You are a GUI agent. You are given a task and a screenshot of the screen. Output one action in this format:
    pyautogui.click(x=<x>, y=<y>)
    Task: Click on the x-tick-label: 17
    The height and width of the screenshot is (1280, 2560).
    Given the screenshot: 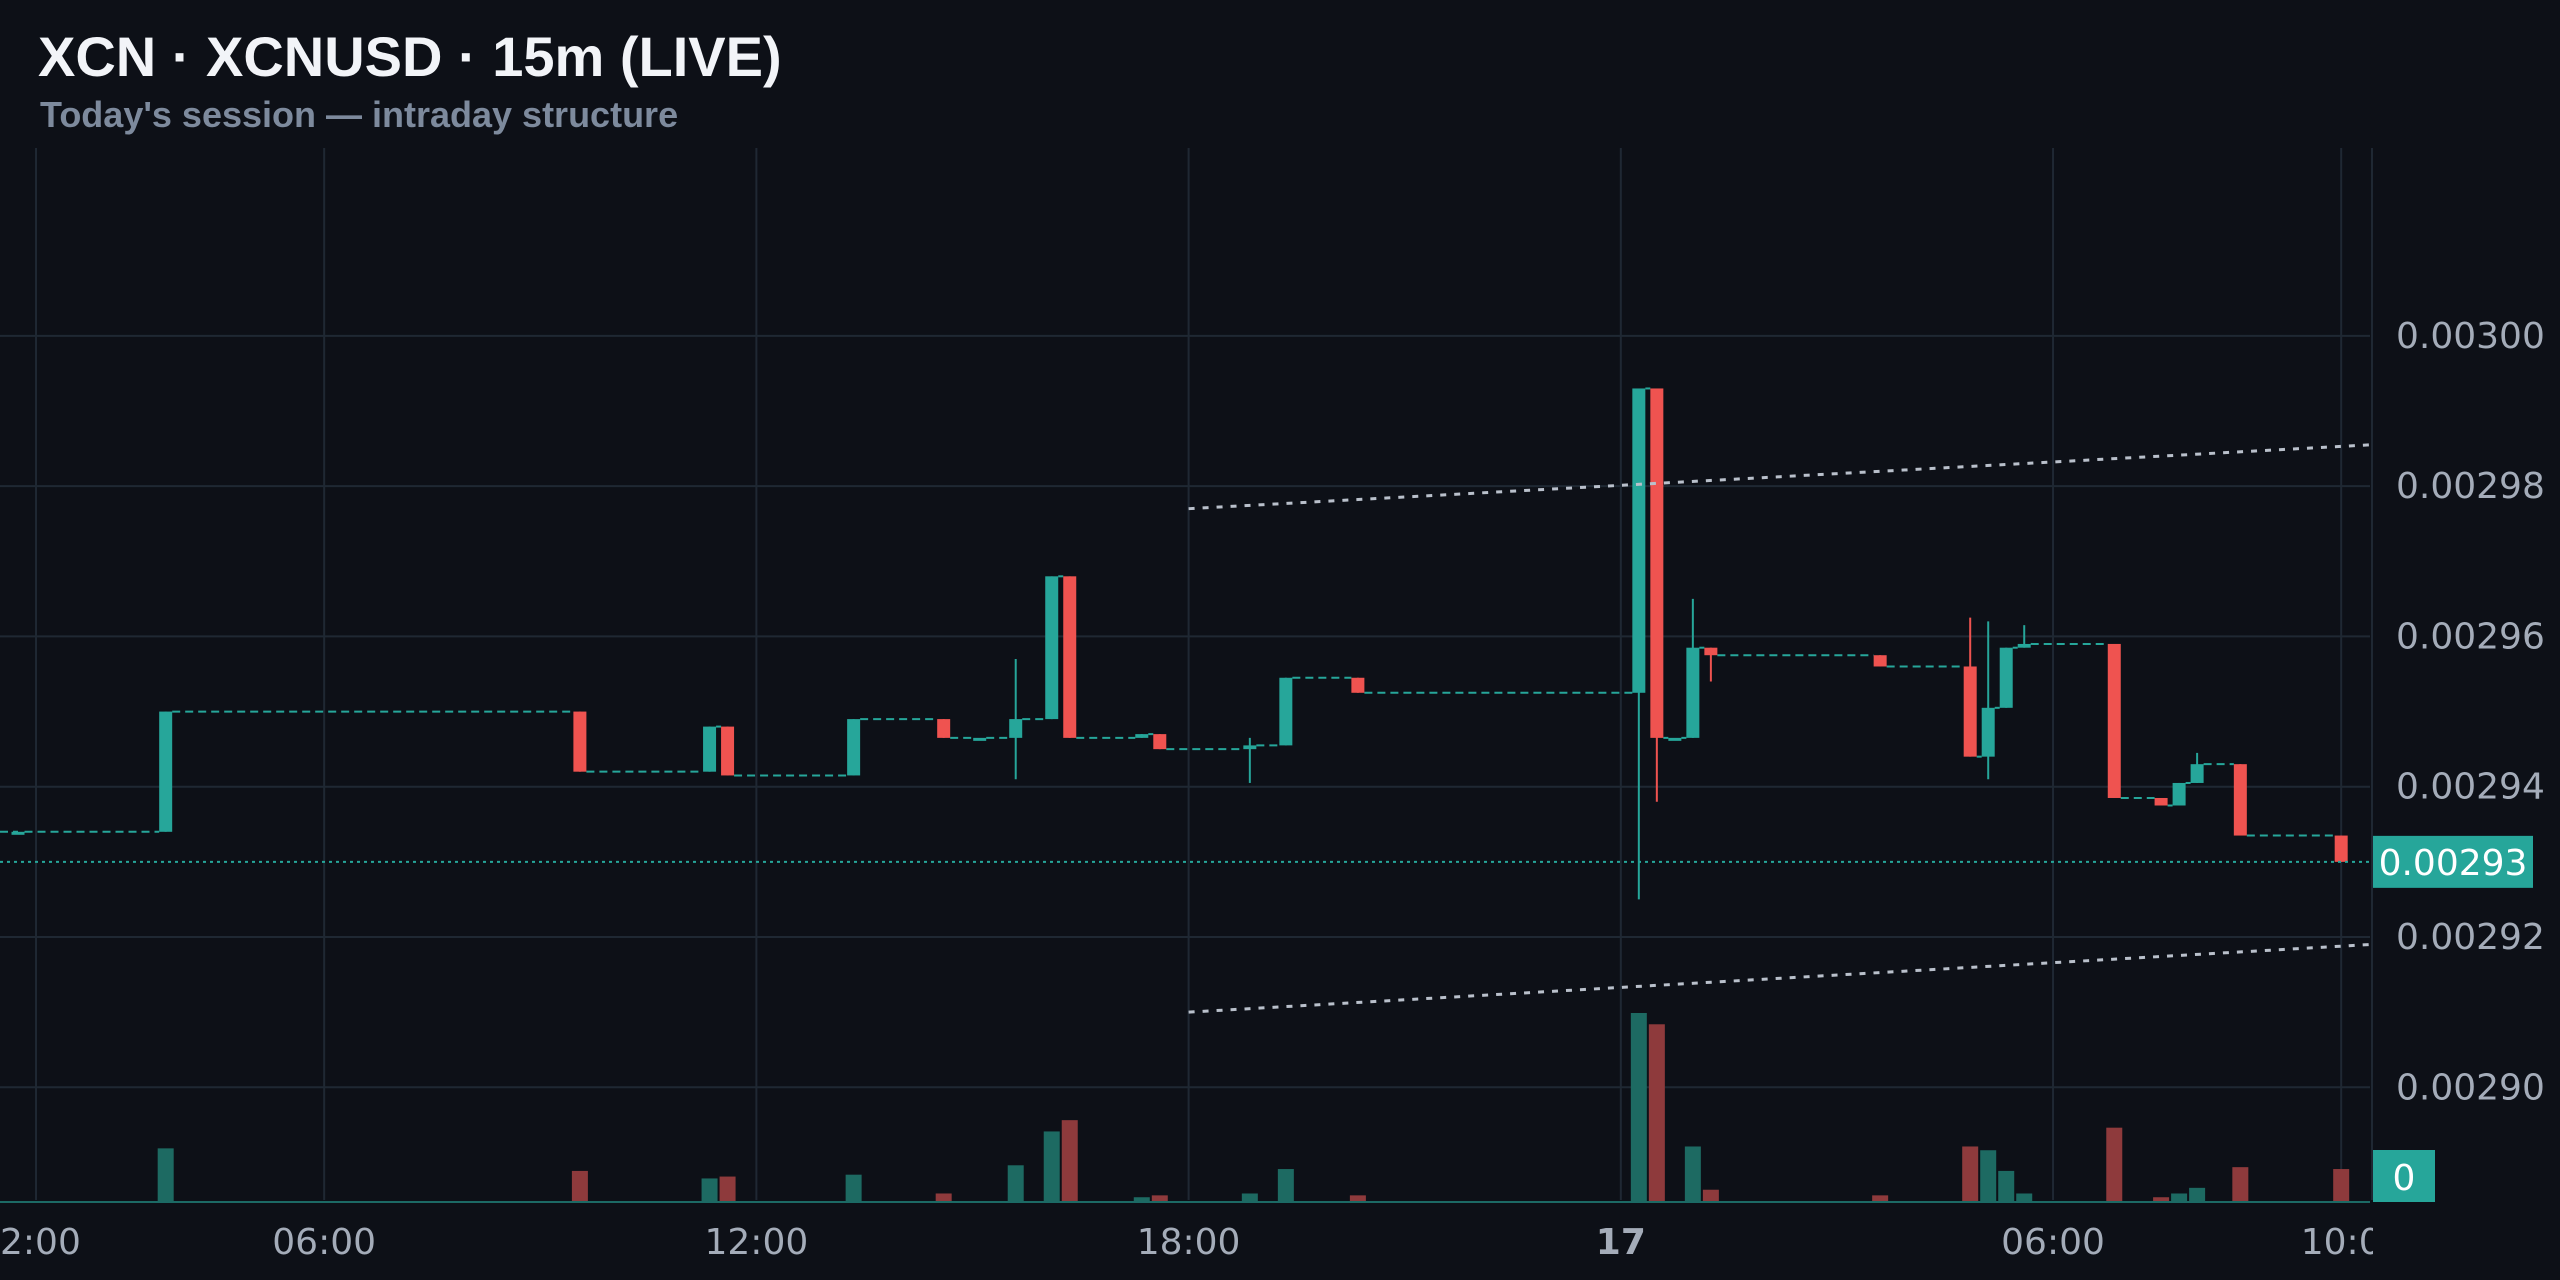 What is the action you would take?
    pyautogui.click(x=1621, y=1242)
    